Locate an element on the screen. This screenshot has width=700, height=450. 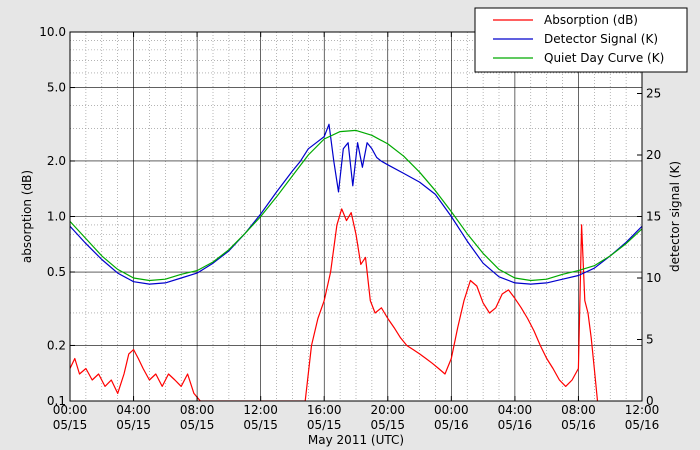
legend-box is located at coordinates (581, 40).